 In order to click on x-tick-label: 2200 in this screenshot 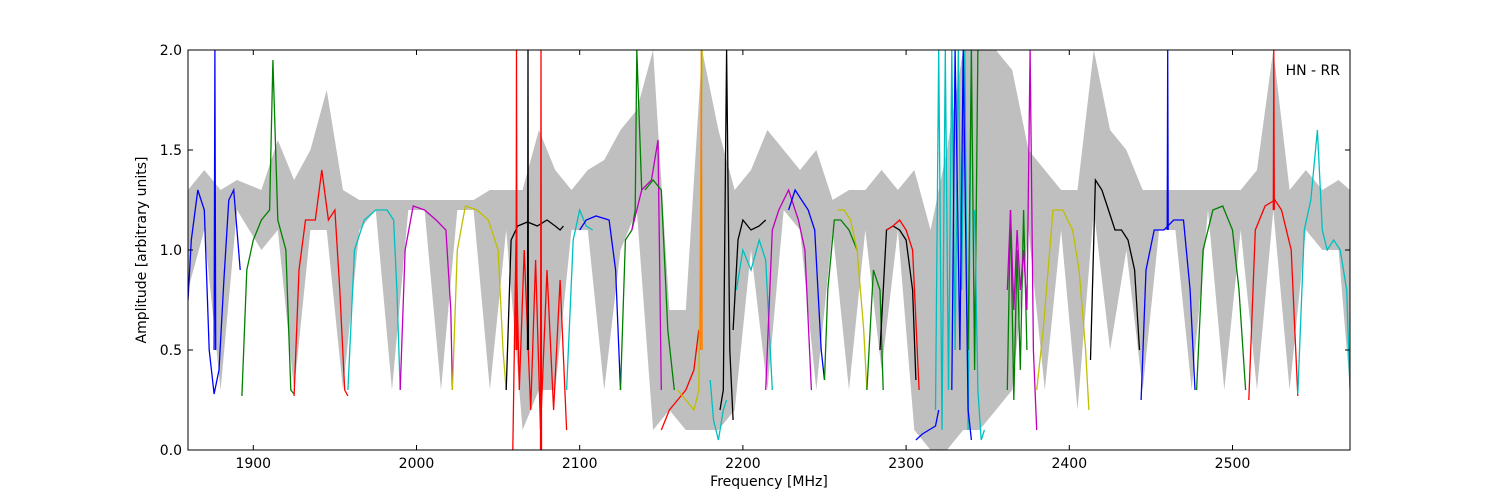, I will do `click(743, 464)`.